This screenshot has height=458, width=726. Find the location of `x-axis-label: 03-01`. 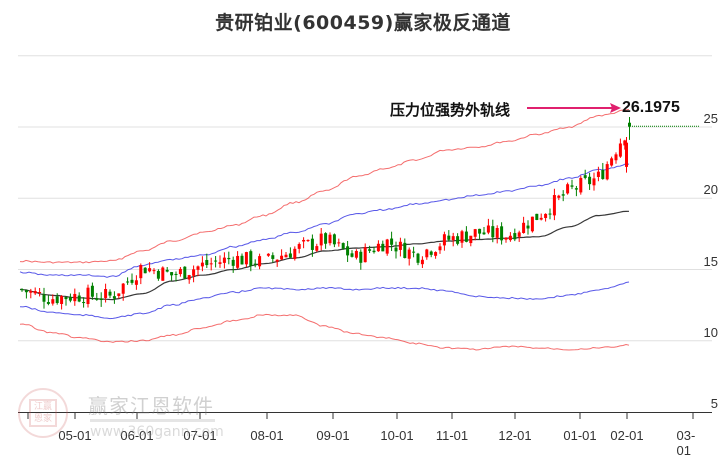

x-axis-label: 03-01 is located at coordinates (686, 443).